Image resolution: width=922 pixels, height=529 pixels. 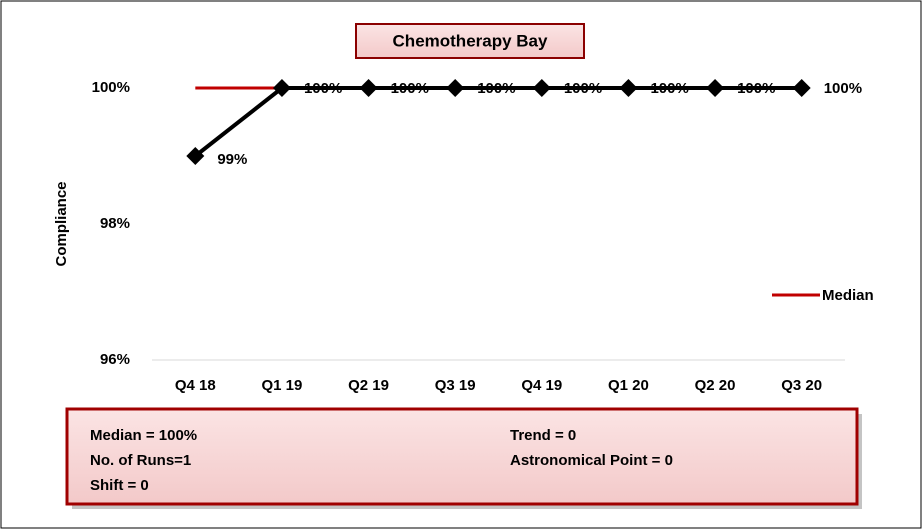 I want to click on chart-title: Chemotherapy Bay, so click(x=470, y=40).